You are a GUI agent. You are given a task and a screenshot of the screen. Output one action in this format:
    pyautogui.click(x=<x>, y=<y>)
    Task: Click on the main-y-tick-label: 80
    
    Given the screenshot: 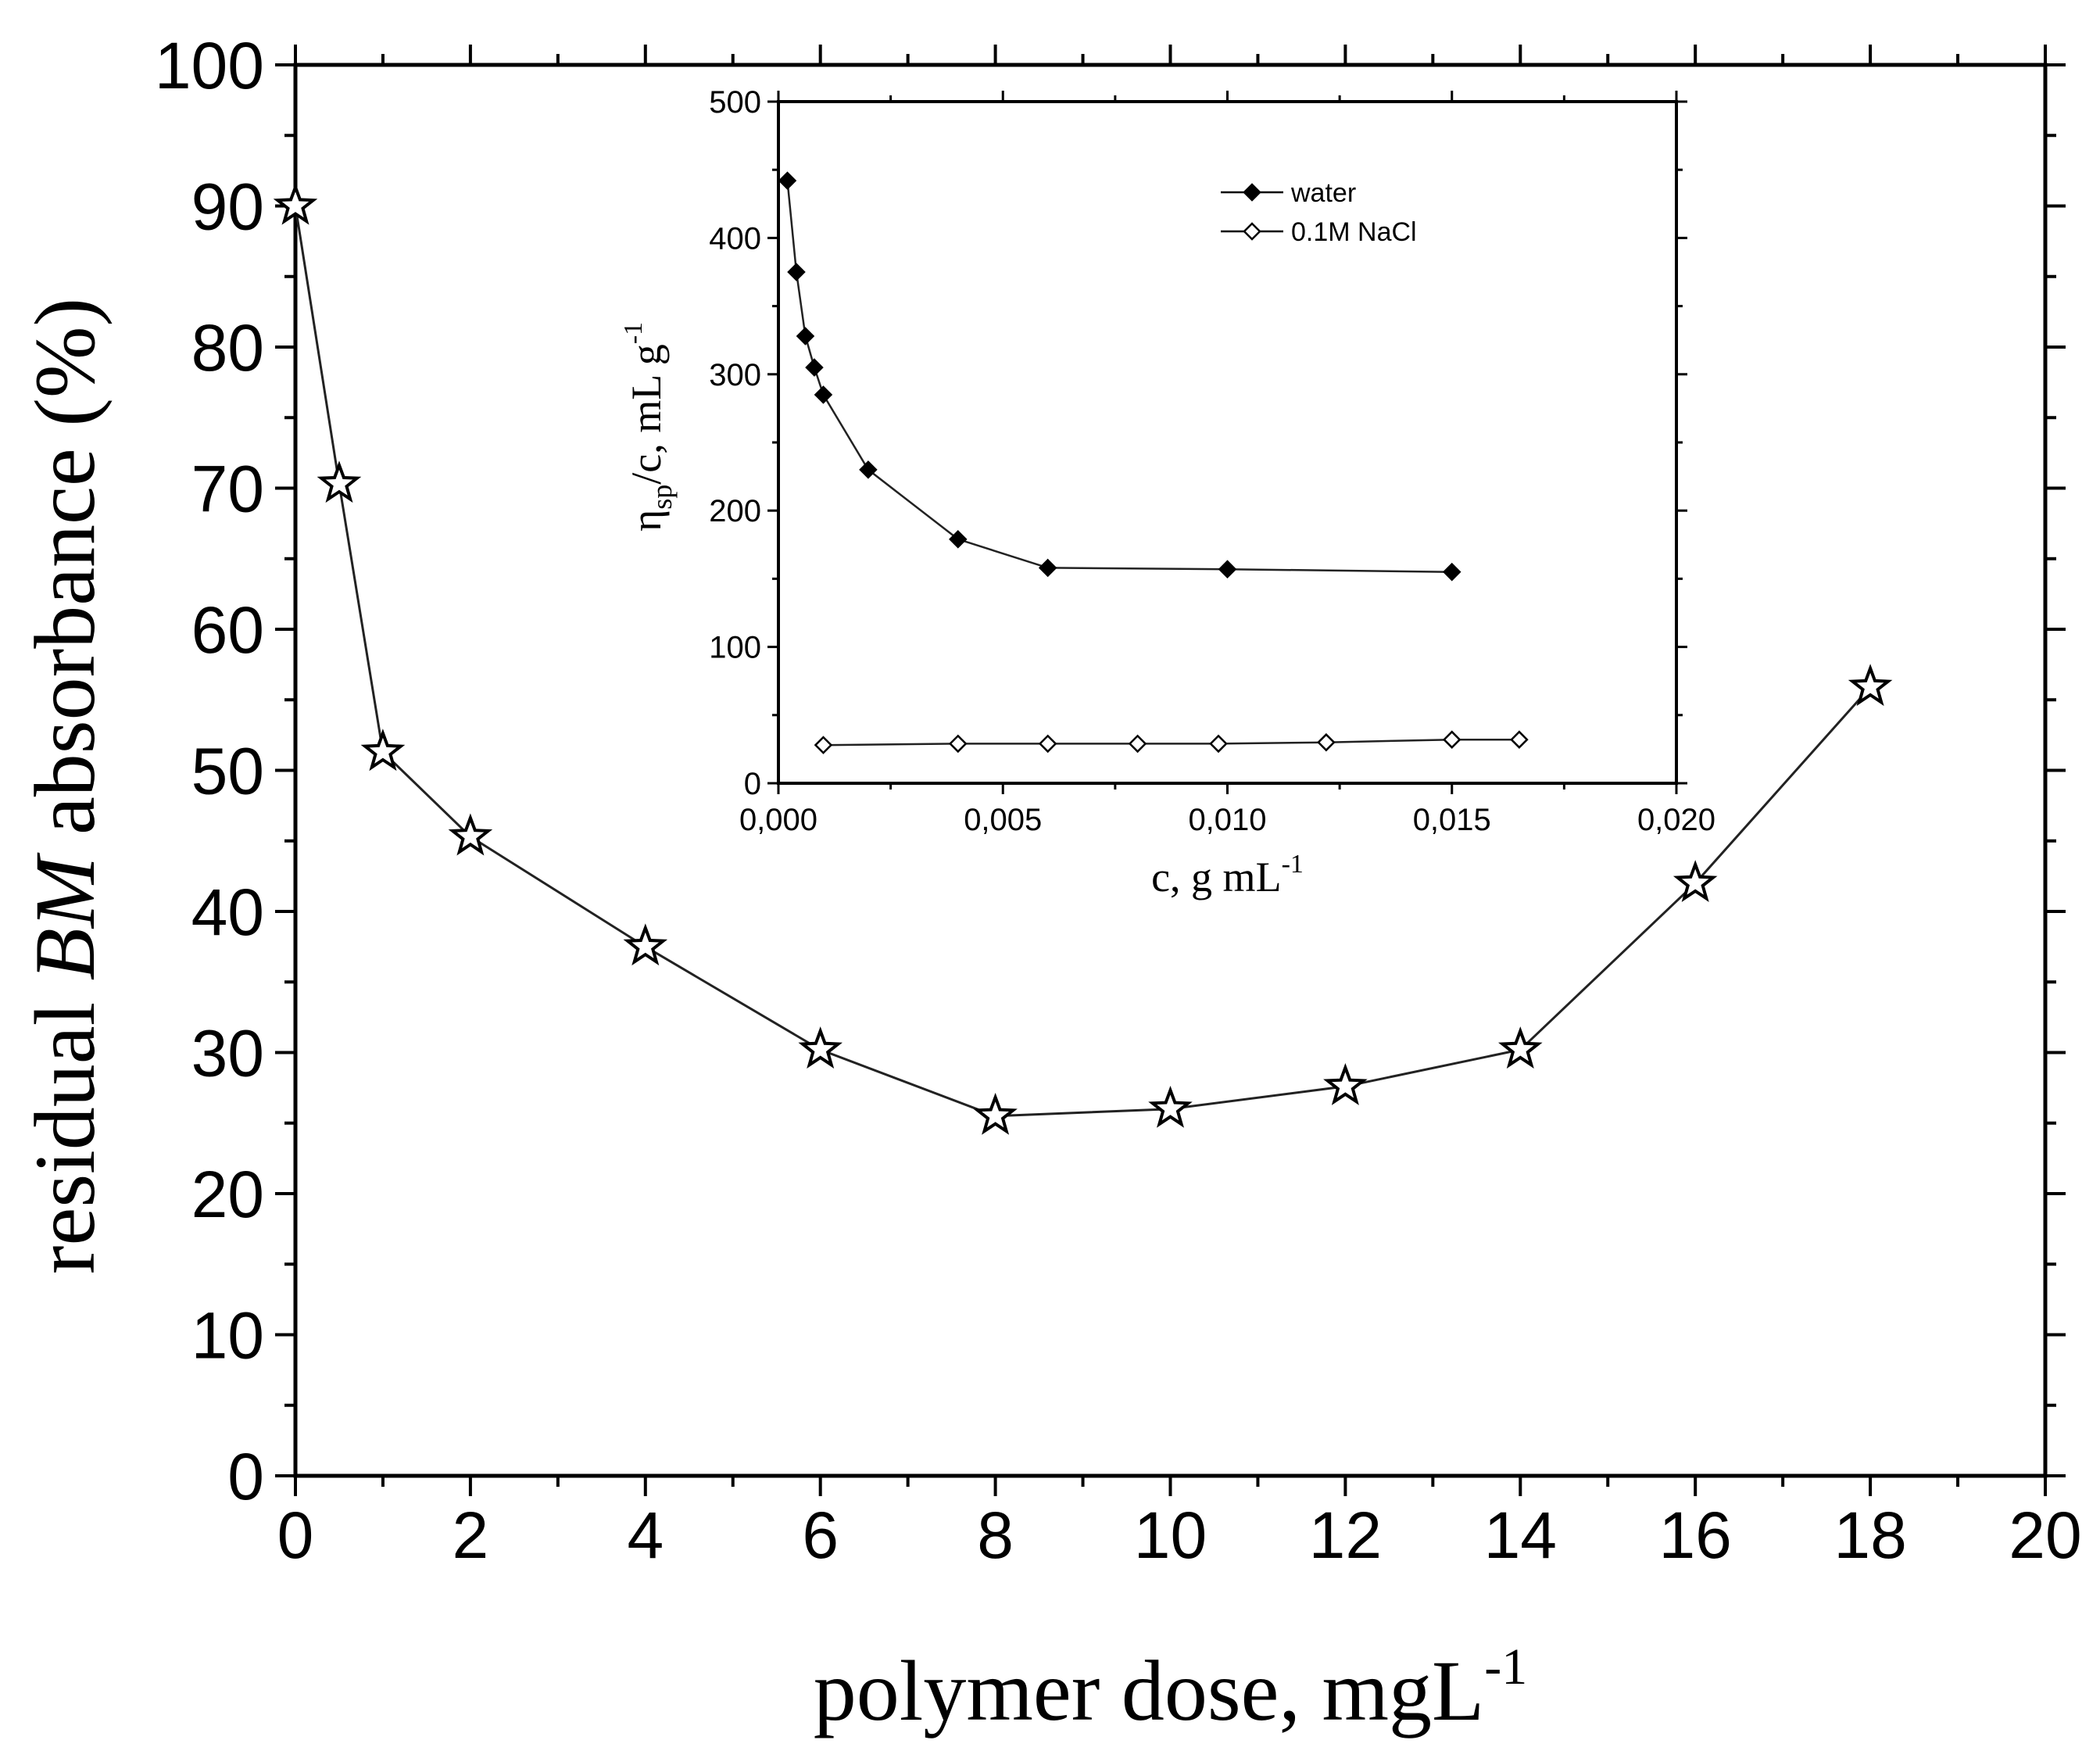 What is the action you would take?
    pyautogui.click(x=227, y=348)
    